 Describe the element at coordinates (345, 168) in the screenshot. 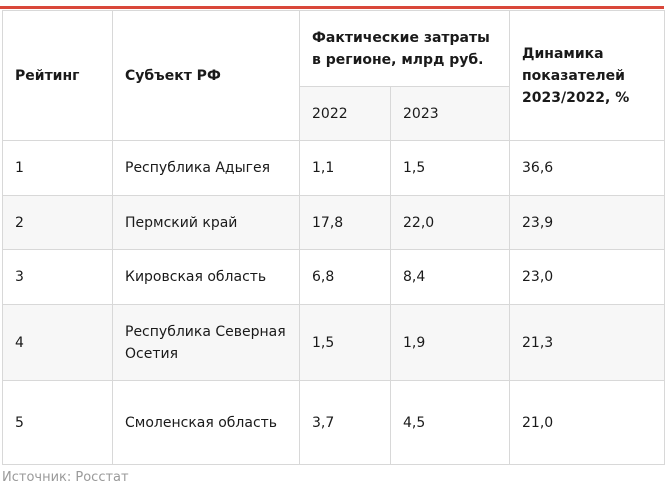

I see `cell-2022: 1,1` at that location.